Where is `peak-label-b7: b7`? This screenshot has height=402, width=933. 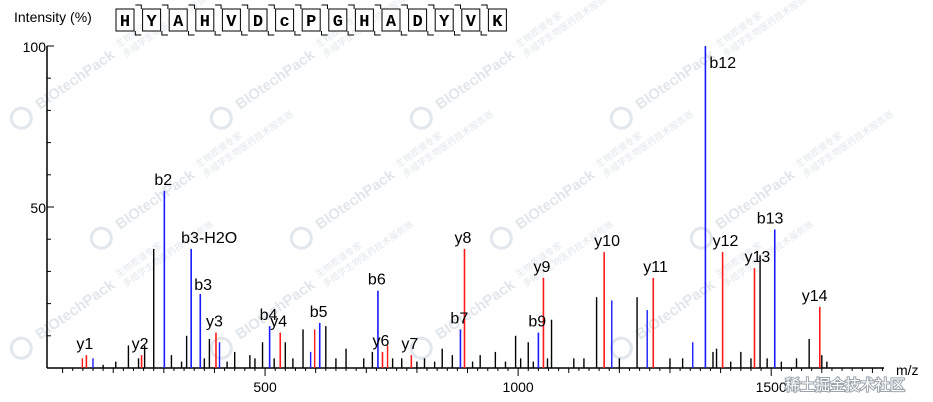
peak-label-b7: b7 is located at coordinates (459, 318).